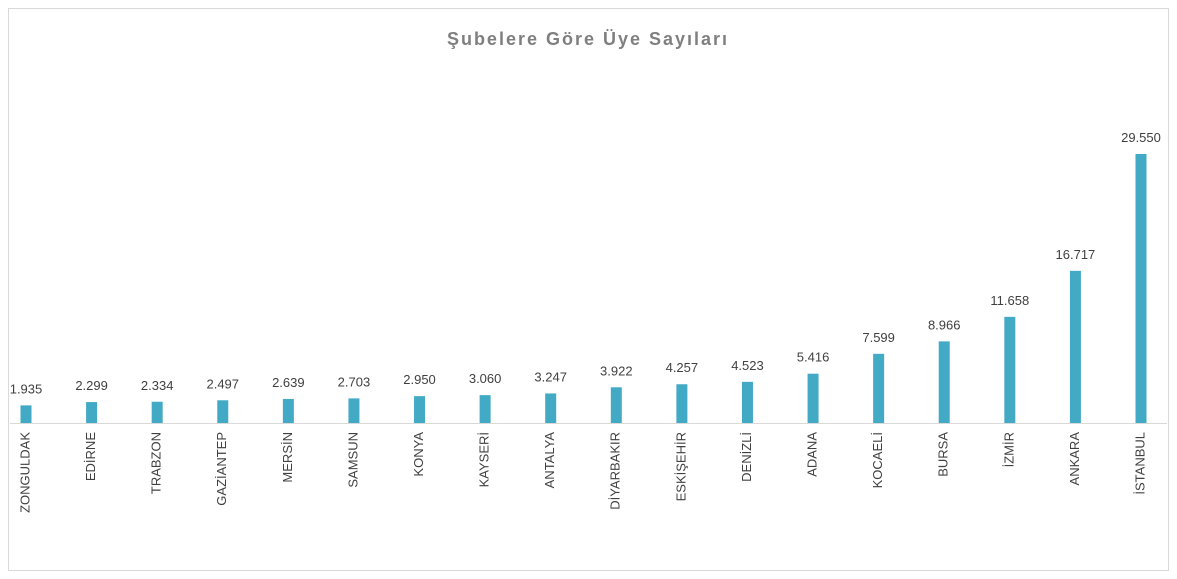  Describe the element at coordinates (616, 370) in the screenshot. I see `value-label: 3.922` at that location.